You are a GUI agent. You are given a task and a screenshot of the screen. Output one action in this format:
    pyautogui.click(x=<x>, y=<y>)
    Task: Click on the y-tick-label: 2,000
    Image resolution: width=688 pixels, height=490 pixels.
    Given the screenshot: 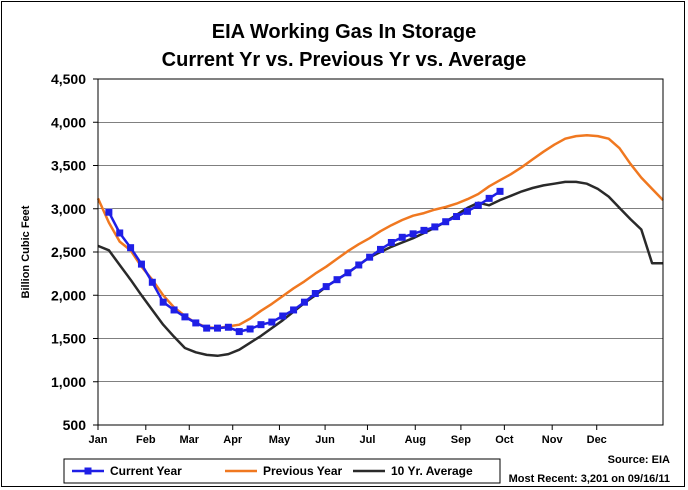 What is the action you would take?
    pyautogui.click(x=68, y=295)
    